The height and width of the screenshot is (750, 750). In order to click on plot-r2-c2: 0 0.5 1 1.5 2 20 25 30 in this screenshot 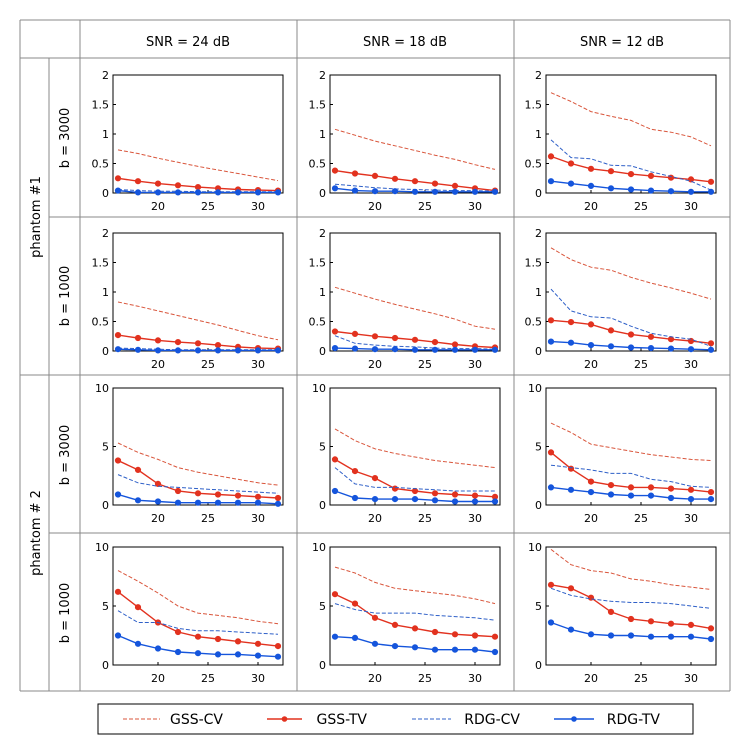, I will do `click(405, 299)`.